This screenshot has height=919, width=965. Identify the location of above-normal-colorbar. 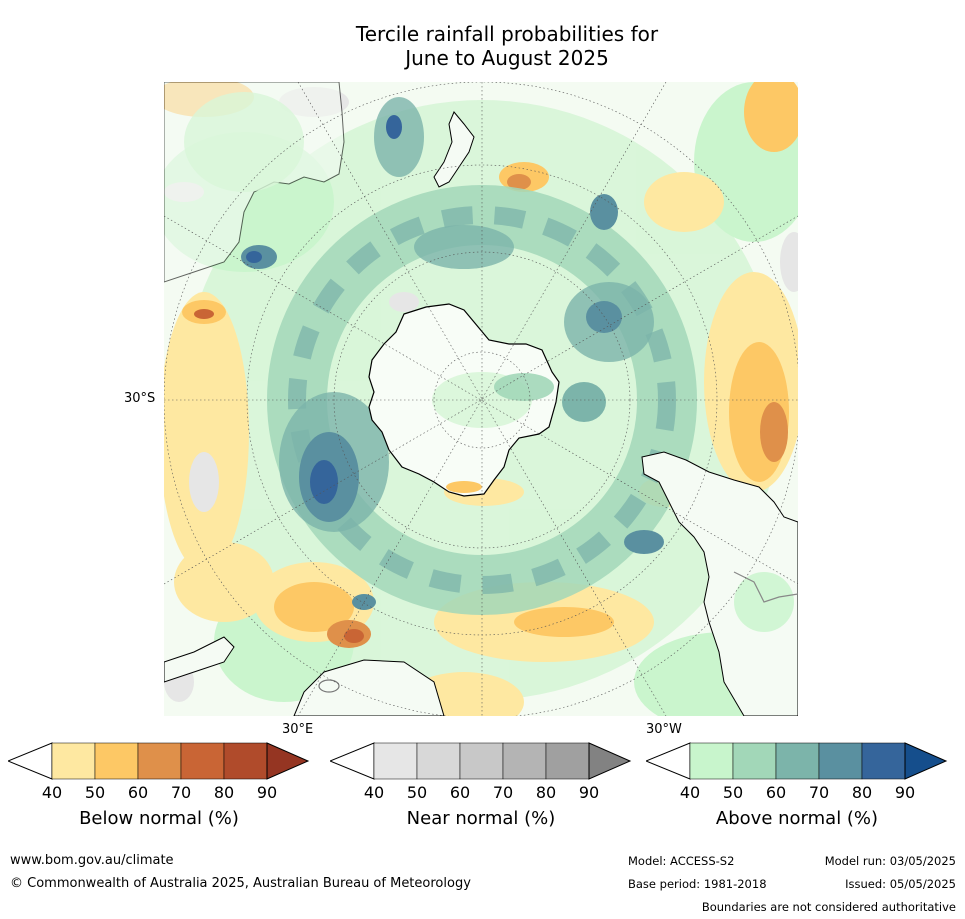
(797, 761).